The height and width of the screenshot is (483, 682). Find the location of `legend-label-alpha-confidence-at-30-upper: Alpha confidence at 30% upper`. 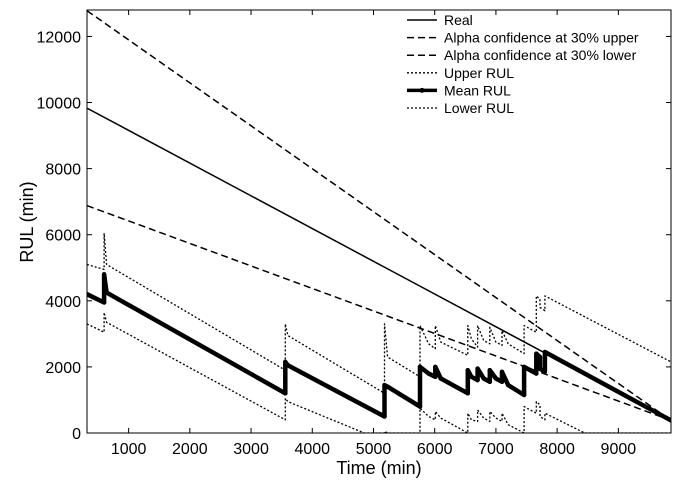

legend-label-alpha-confidence-at-30-upper: Alpha confidence at 30% upper is located at coordinates (541, 38).